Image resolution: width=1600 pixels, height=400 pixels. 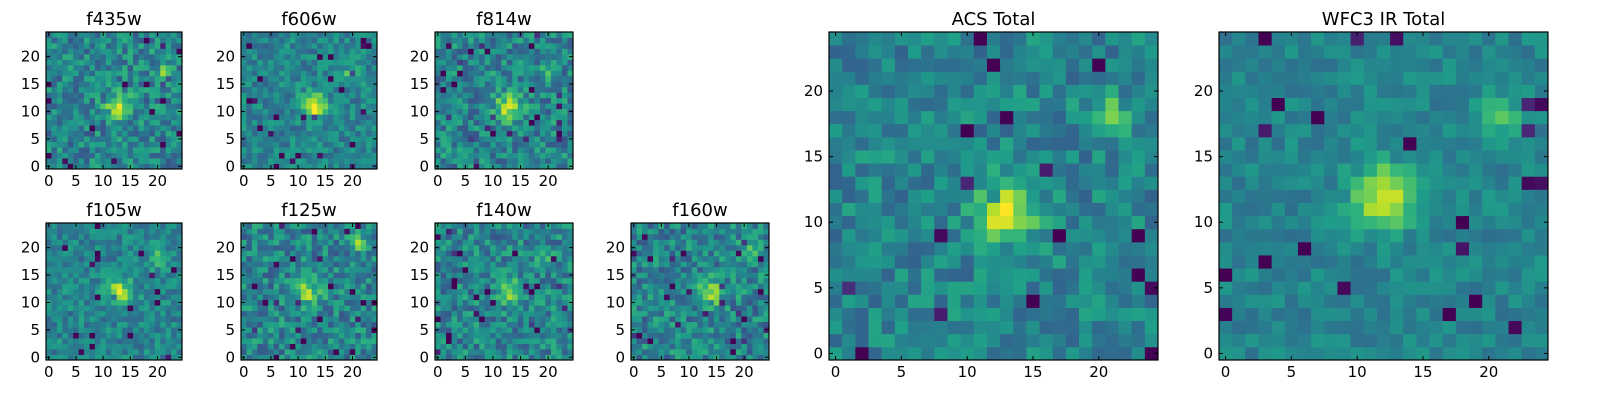 I want to click on x-tick-label: 15, so click(x=520, y=181).